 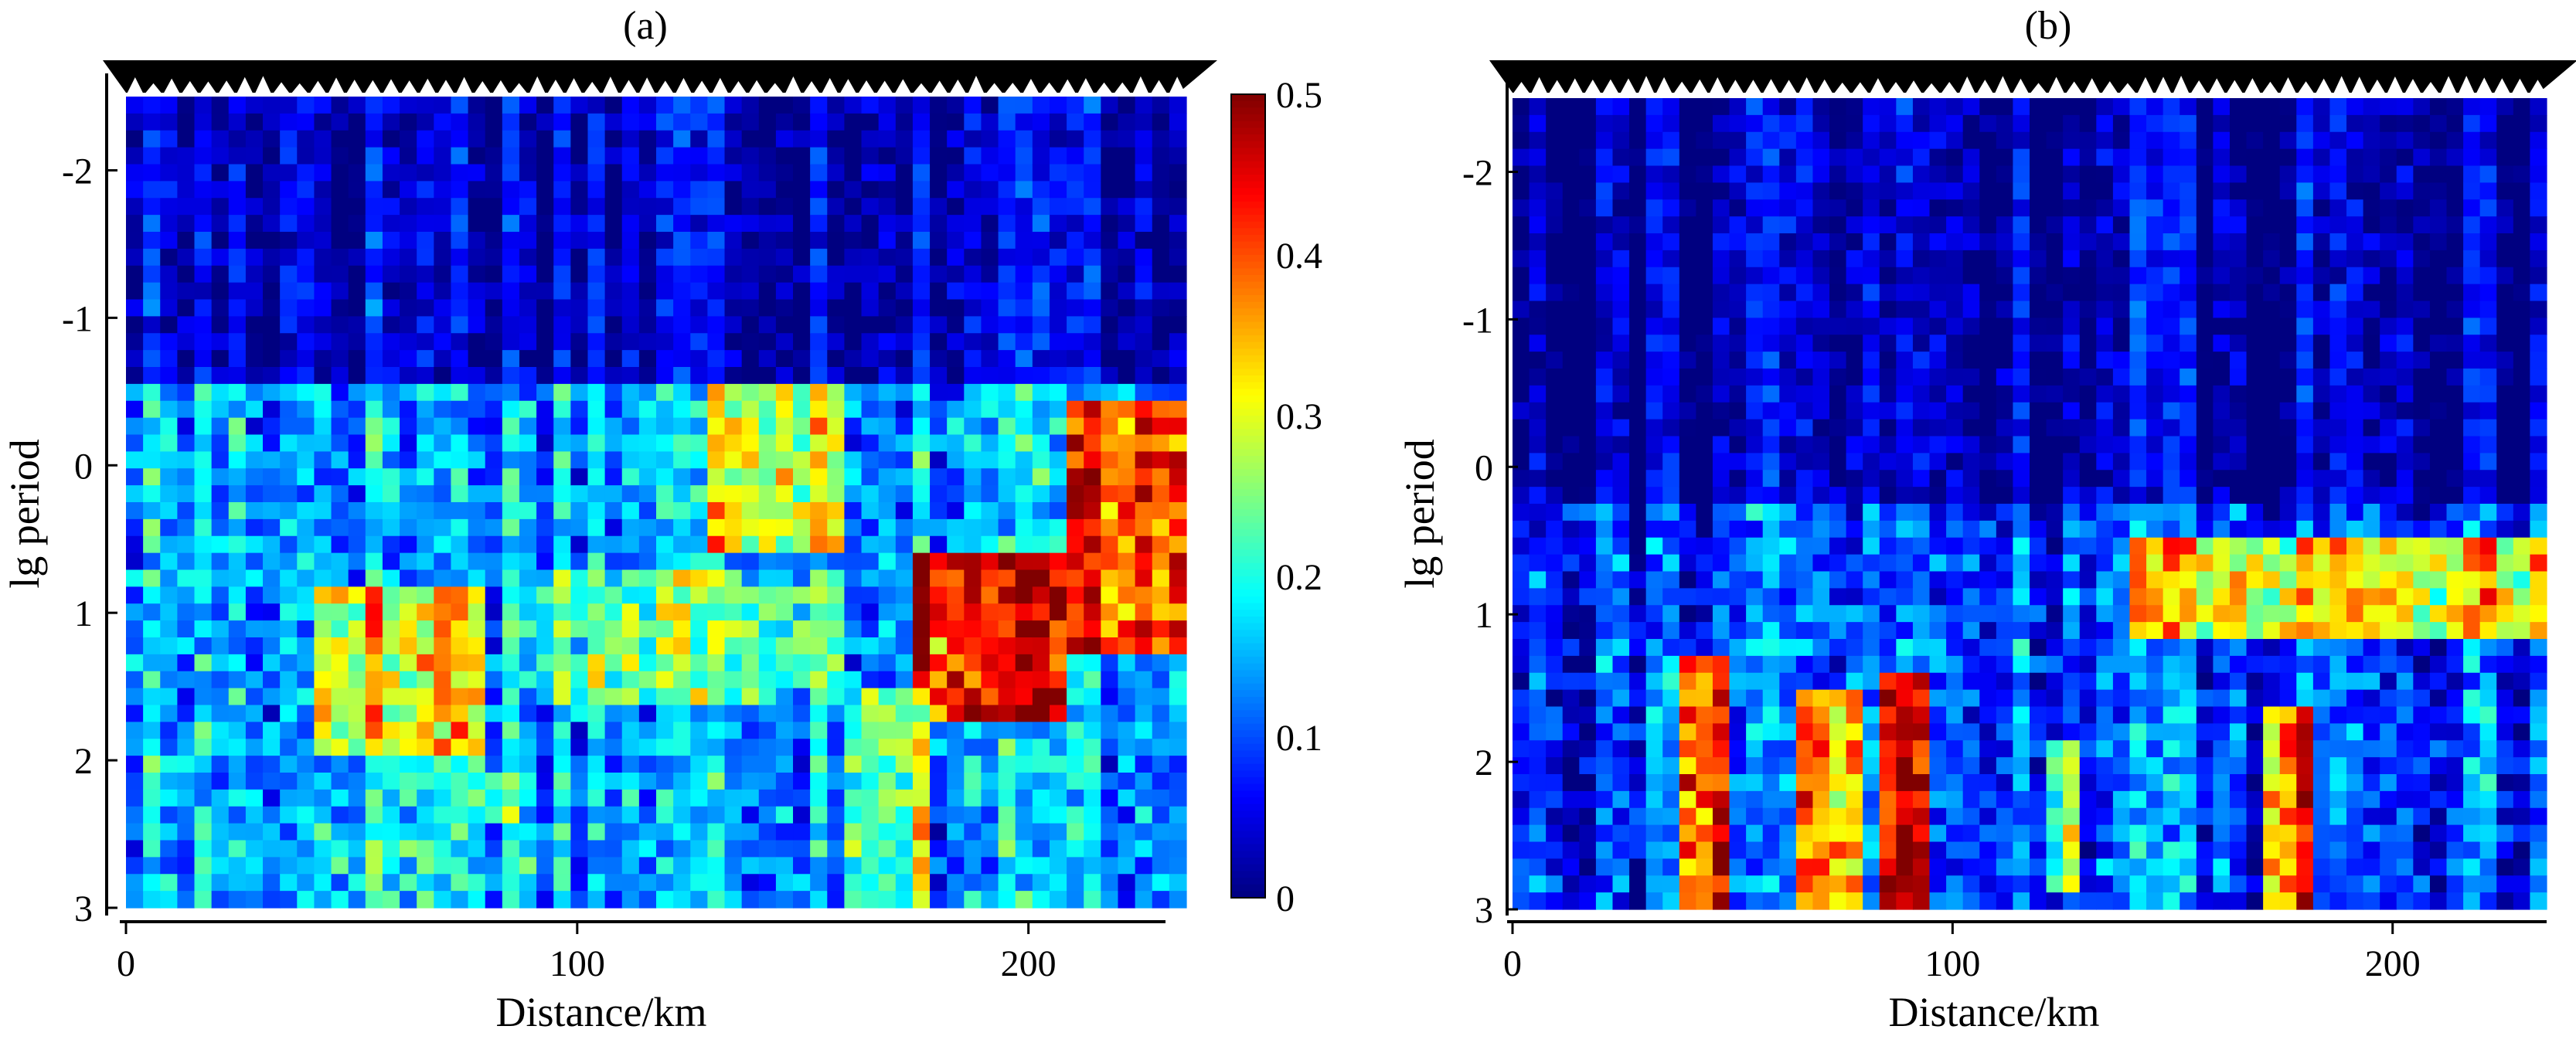 What do you see at coordinates (208, 87) in the screenshot?
I see `station-gap-marker` at bounding box center [208, 87].